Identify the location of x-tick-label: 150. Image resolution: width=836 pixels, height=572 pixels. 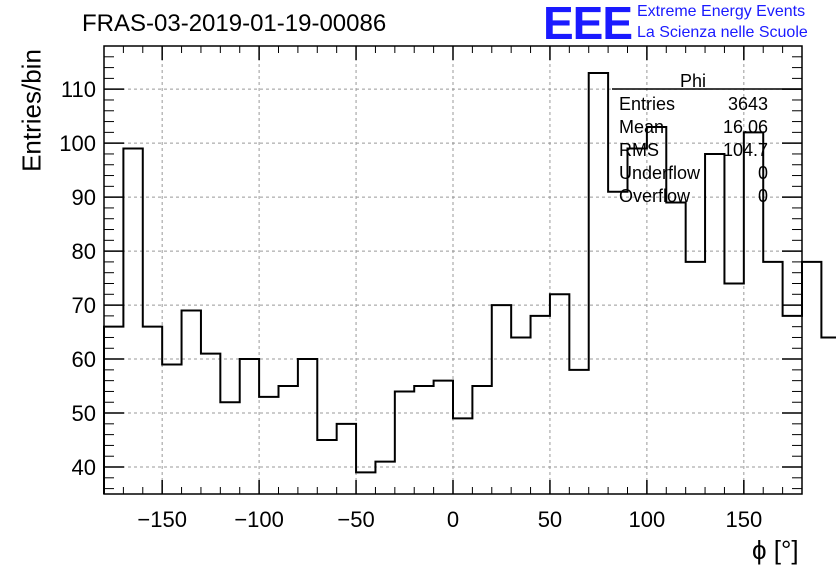
(743, 519).